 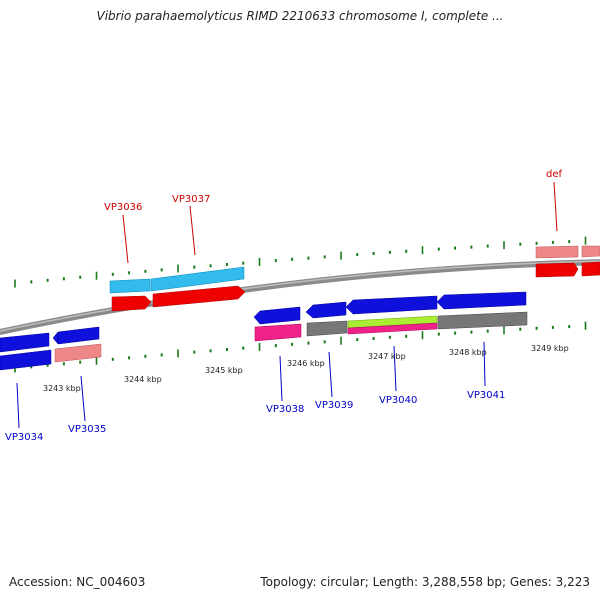 What do you see at coordinates (557, 252) in the screenshot?
I see `gene-def-salmon` at bounding box center [557, 252].